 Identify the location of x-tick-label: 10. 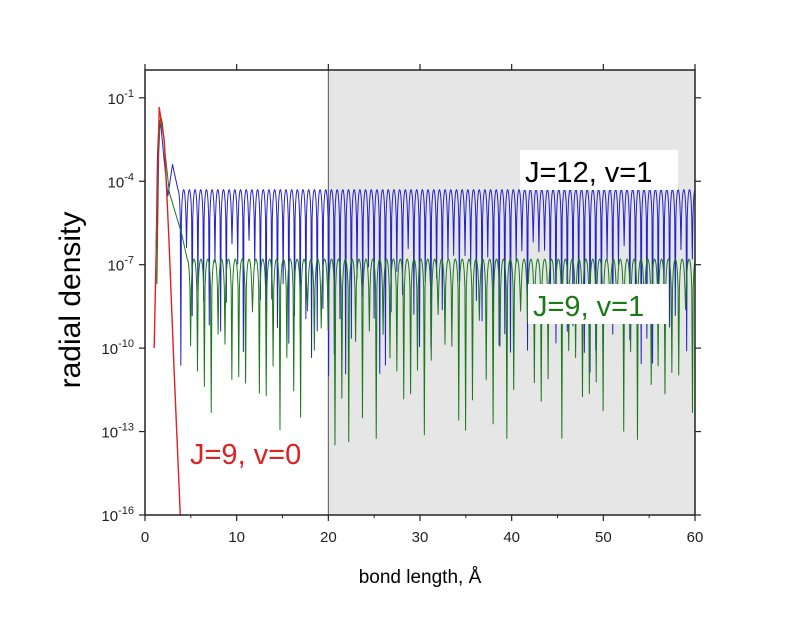
(236, 537).